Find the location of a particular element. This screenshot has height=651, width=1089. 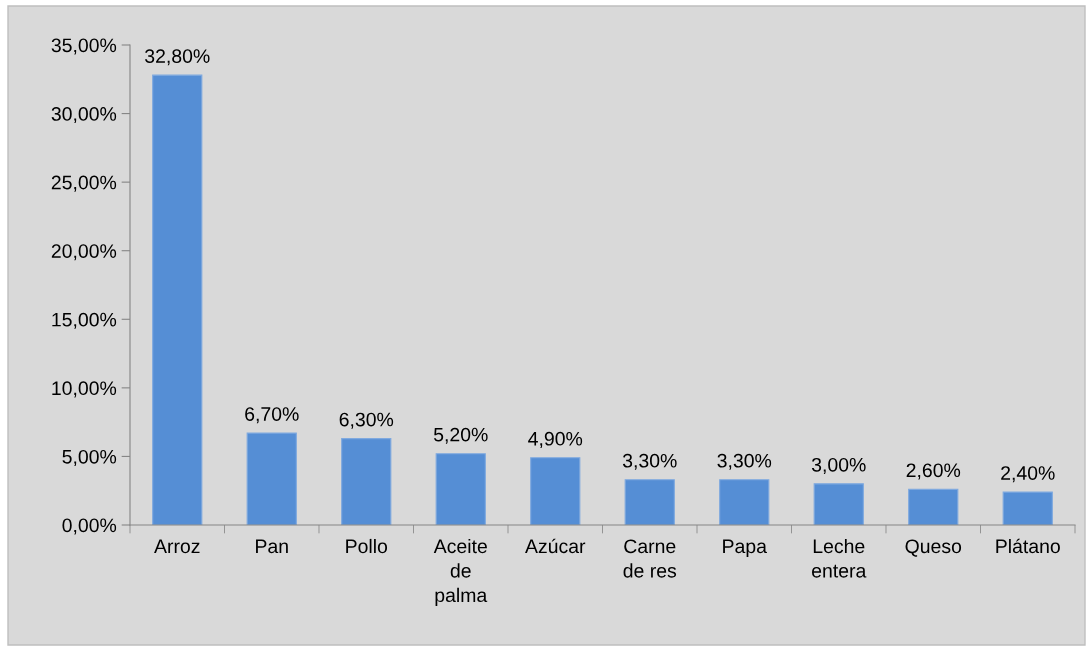

x-tick-label: Carne de res is located at coordinates (650, 558).